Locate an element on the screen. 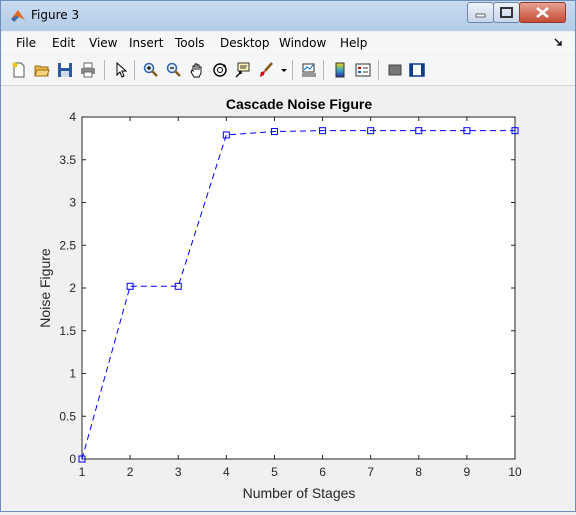 The width and height of the screenshot is (576, 515). zoom-out-icon is located at coordinates (173, 69).